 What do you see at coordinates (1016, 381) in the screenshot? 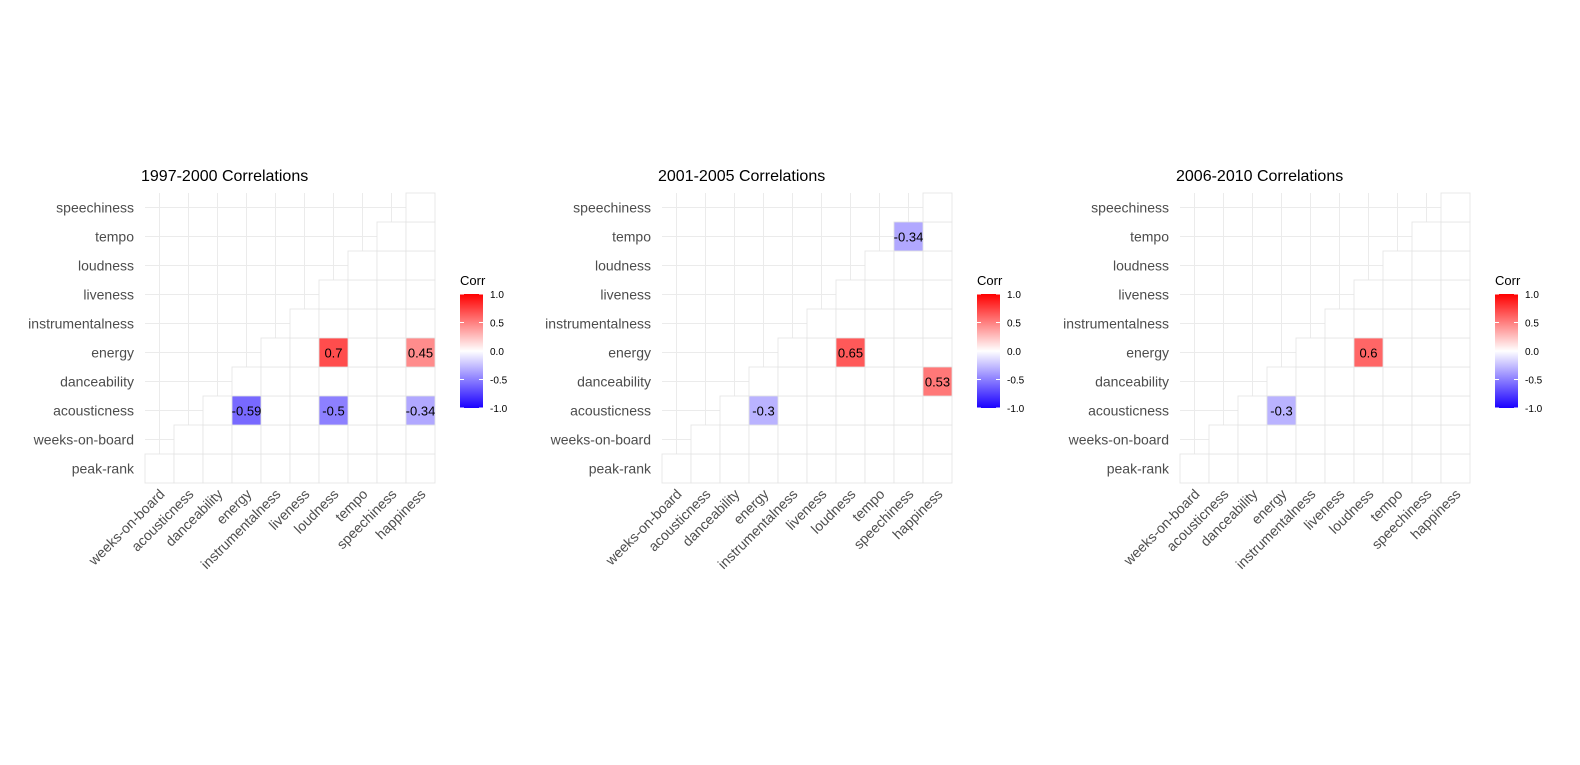
I see `legend-tick-label: -0.5` at bounding box center [1016, 381].